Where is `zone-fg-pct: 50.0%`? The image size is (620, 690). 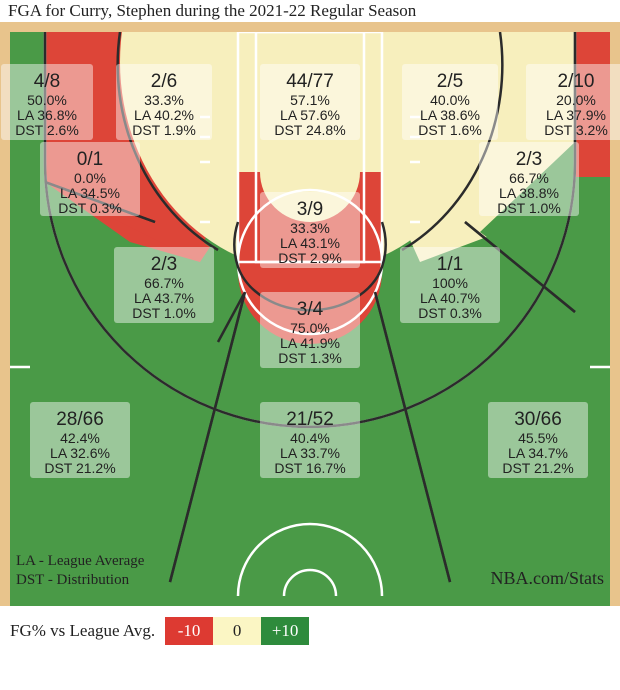
zone-fg-pct: 50.0% is located at coordinates (47, 100).